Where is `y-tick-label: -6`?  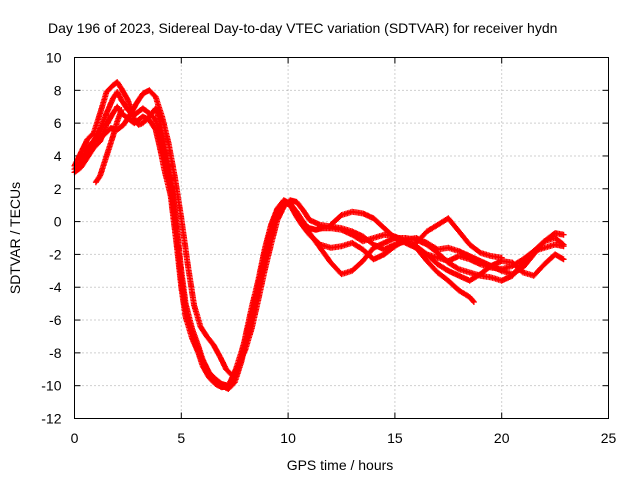 y-tick-label: -6 is located at coordinates (55, 320).